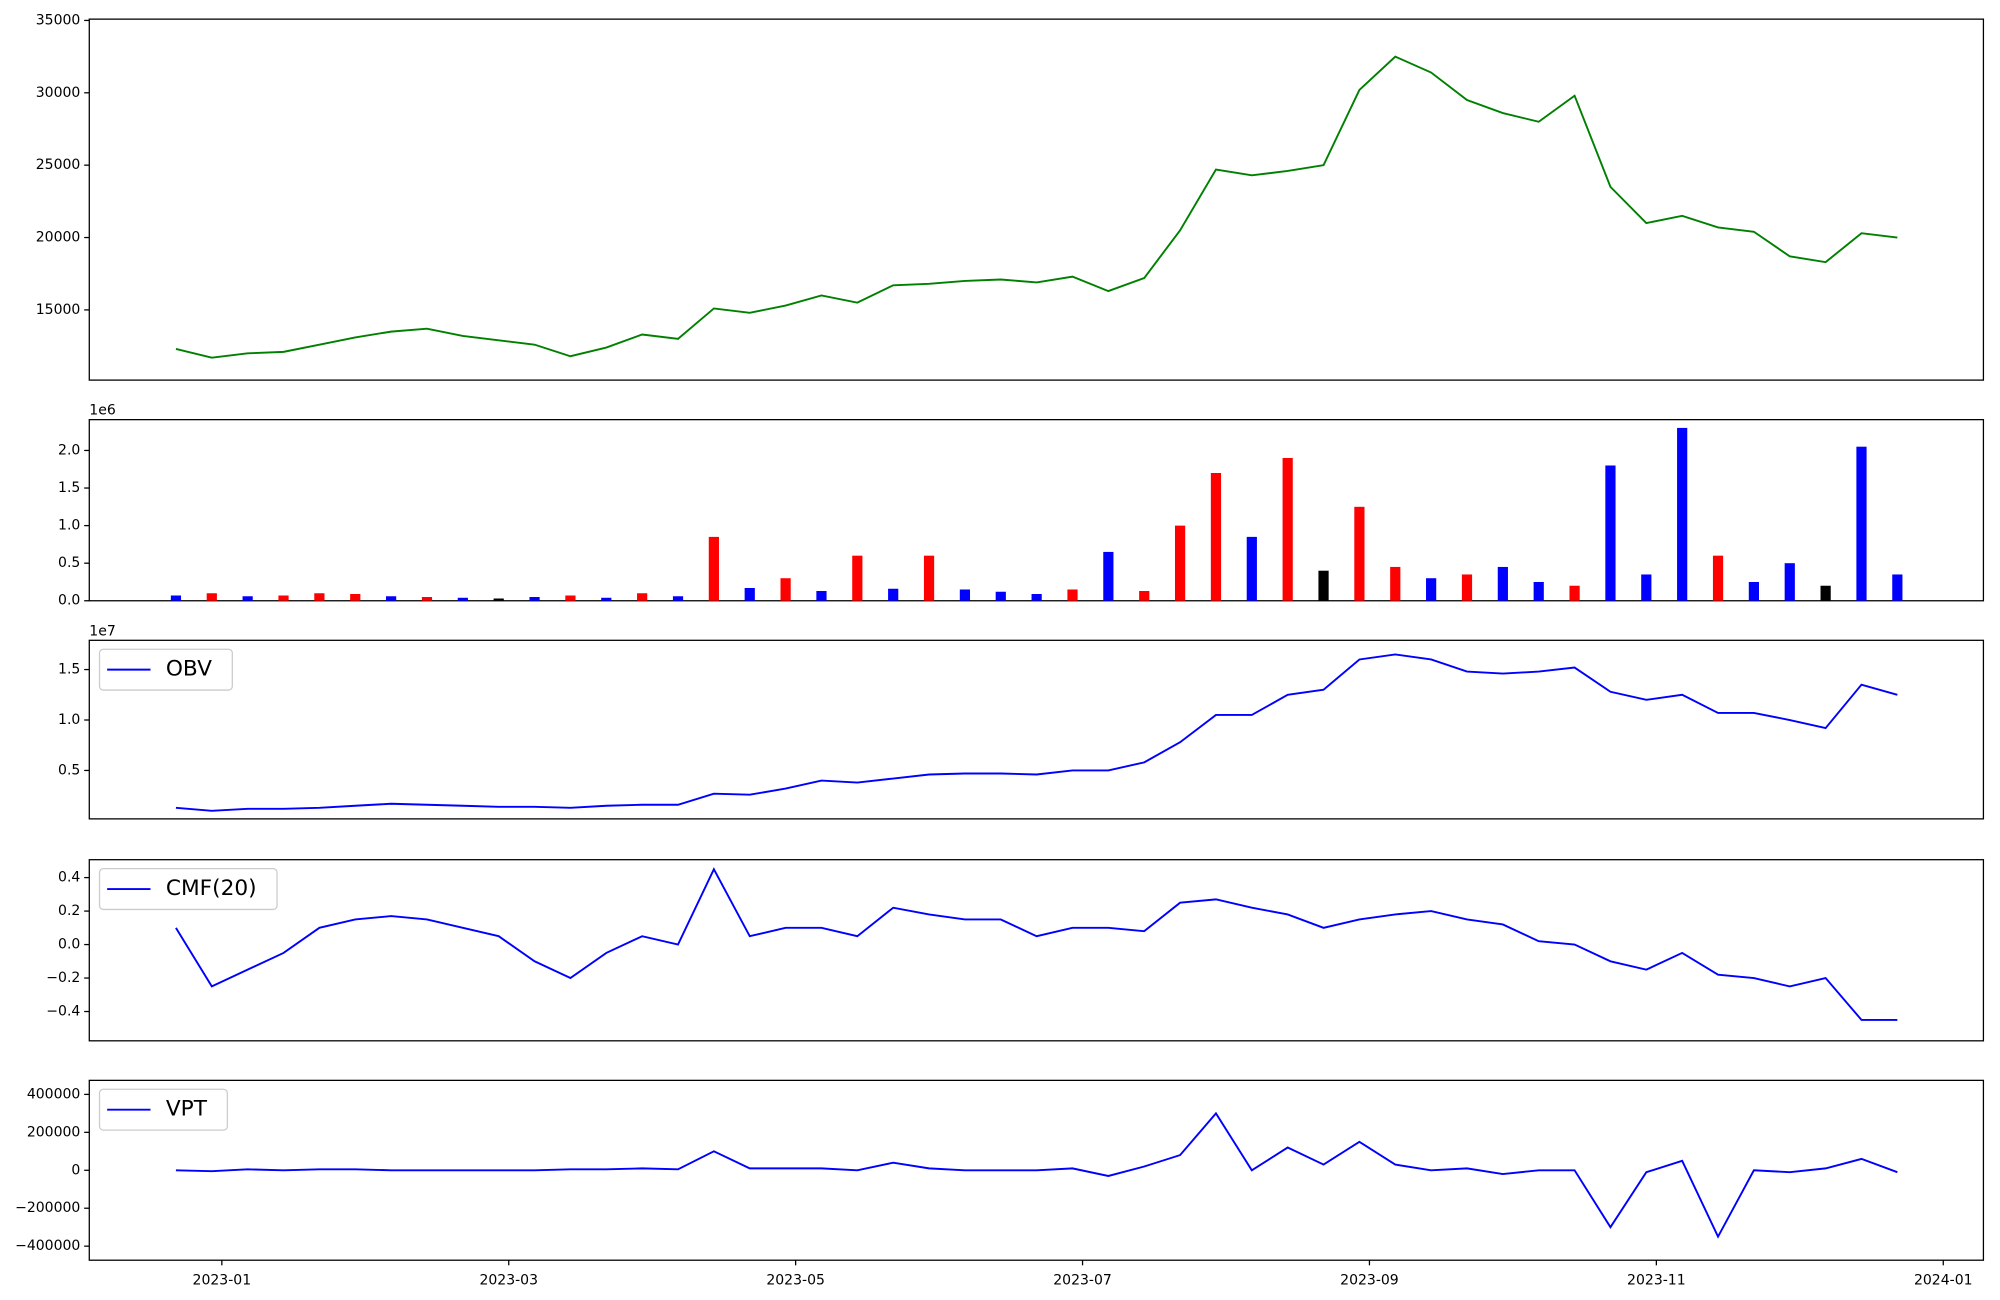 This screenshot has height=1300, width=2000. What do you see at coordinates (69, 450) in the screenshot?
I see `y-tick-label: 2.0` at bounding box center [69, 450].